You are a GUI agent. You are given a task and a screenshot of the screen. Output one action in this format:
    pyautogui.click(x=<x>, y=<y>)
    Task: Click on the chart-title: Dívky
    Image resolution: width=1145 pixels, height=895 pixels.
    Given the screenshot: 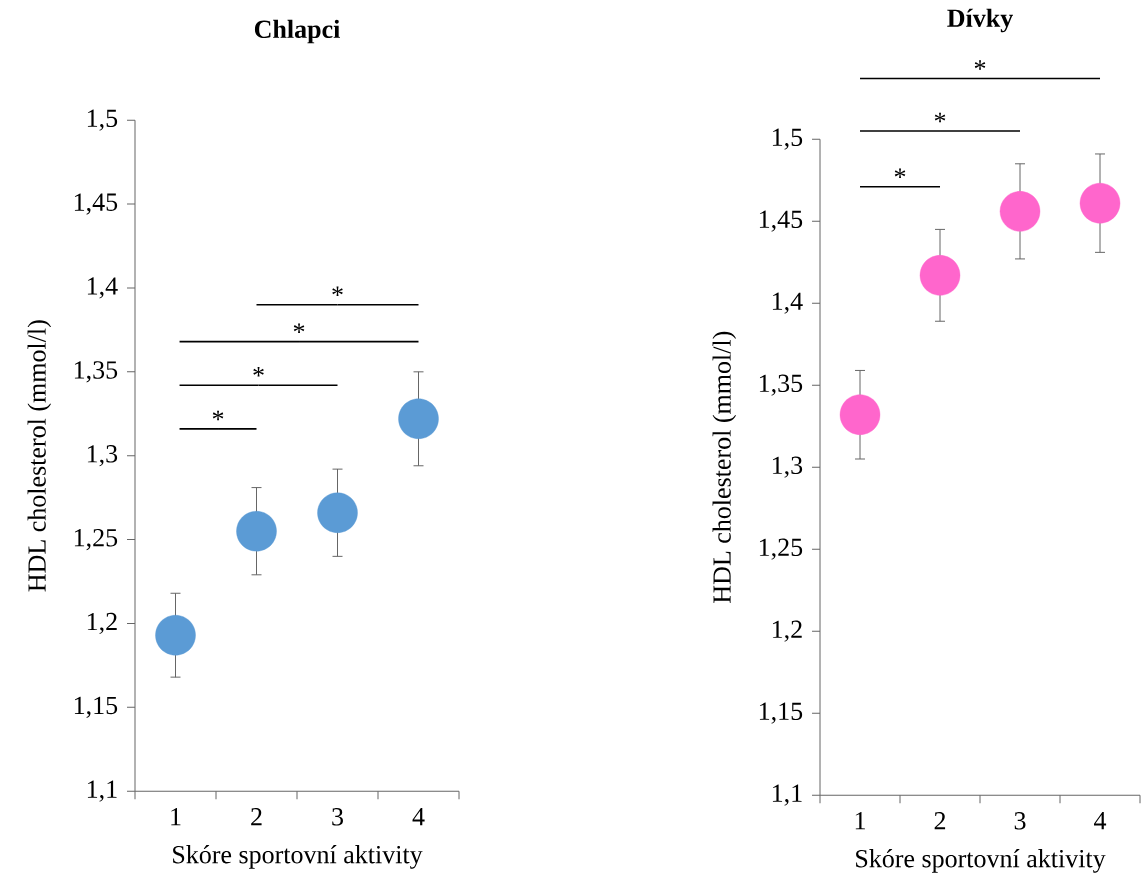 What is the action you would take?
    pyautogui.click(x=980, y=20)
    